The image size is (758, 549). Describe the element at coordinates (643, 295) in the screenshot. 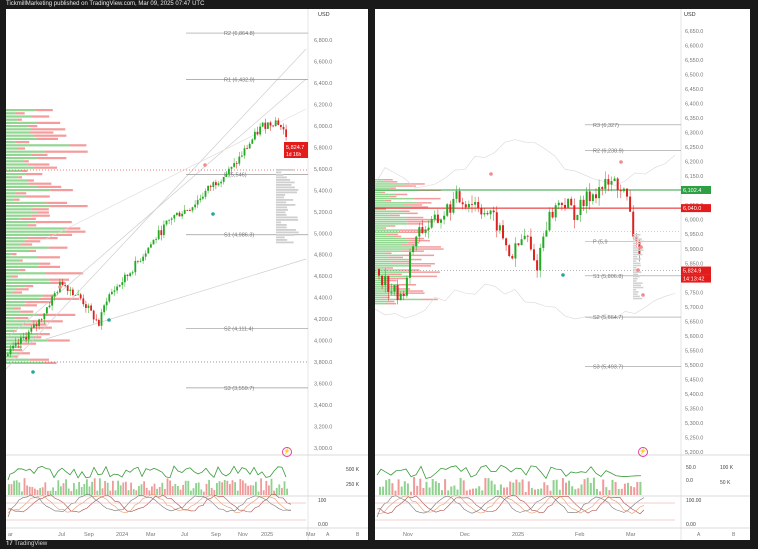

I see `right-signal-marker` at that location.